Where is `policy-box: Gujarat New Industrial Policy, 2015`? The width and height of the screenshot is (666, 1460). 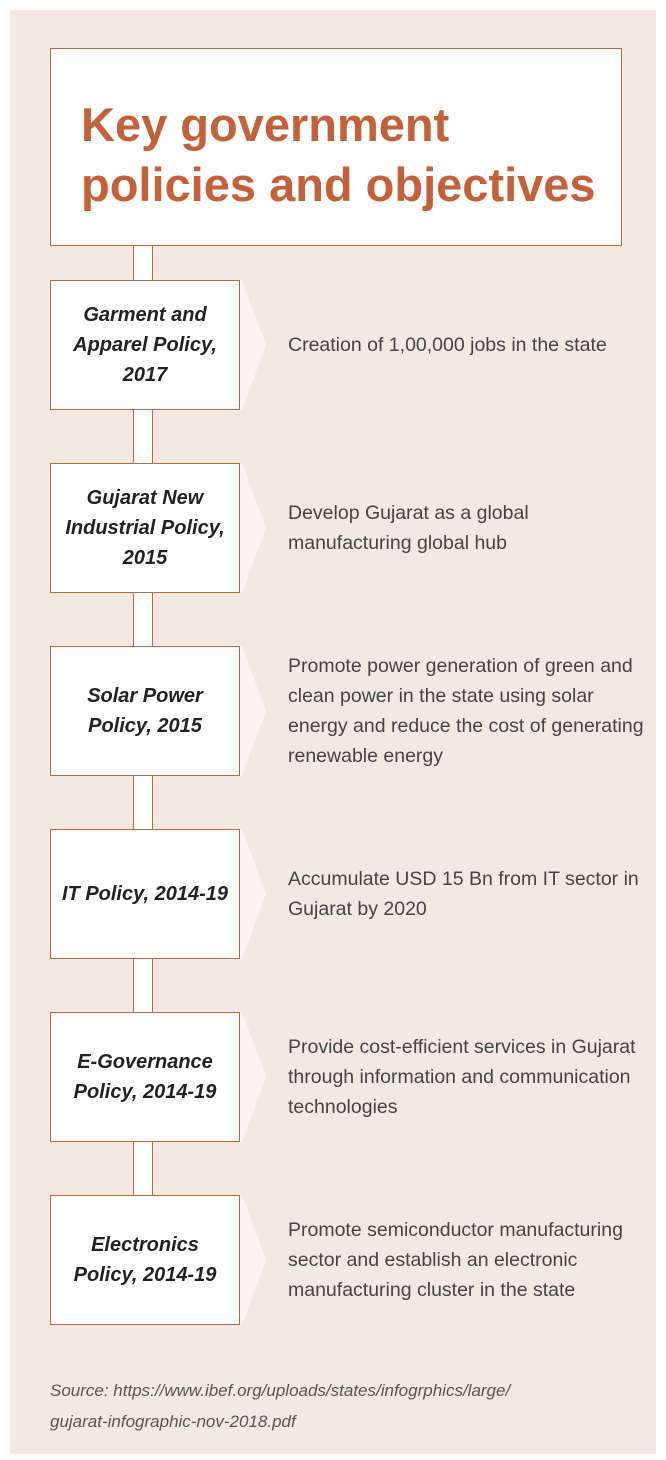 policy-box: Gujarat New Industrial Policy, 2015 is located at coordinates (145, 528).